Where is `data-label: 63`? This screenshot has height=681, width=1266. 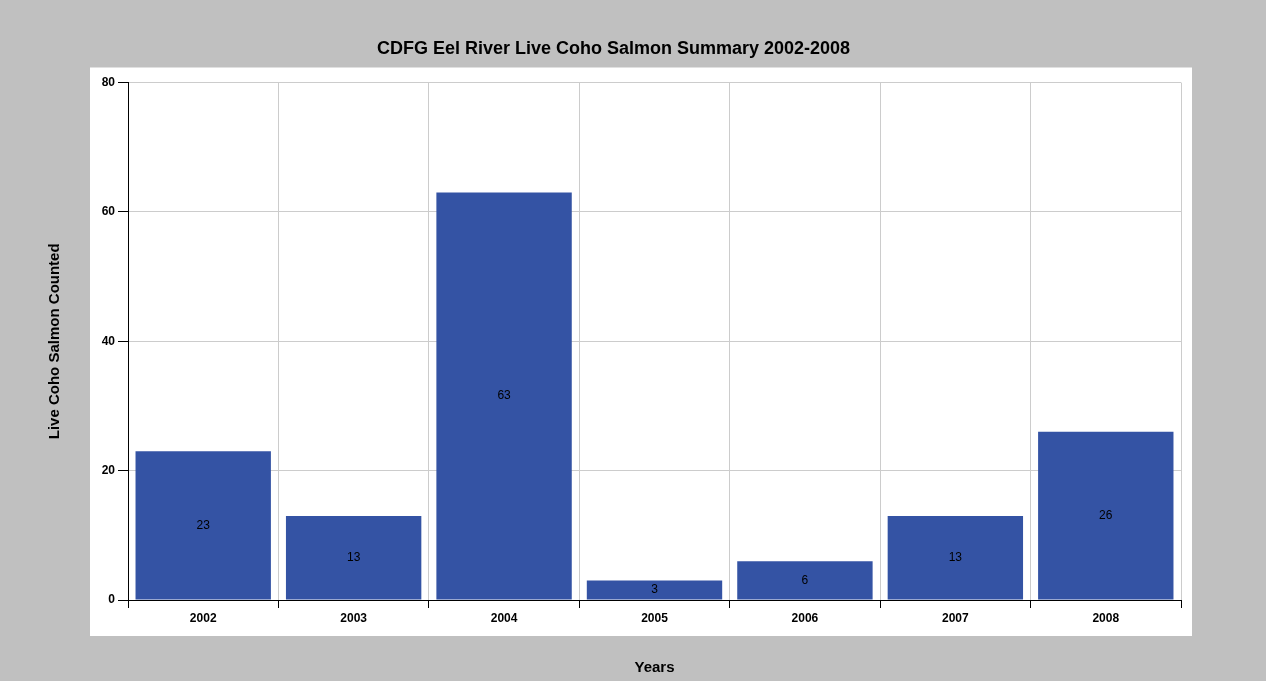
data-label: 63 is located at coordinates (504, 395).